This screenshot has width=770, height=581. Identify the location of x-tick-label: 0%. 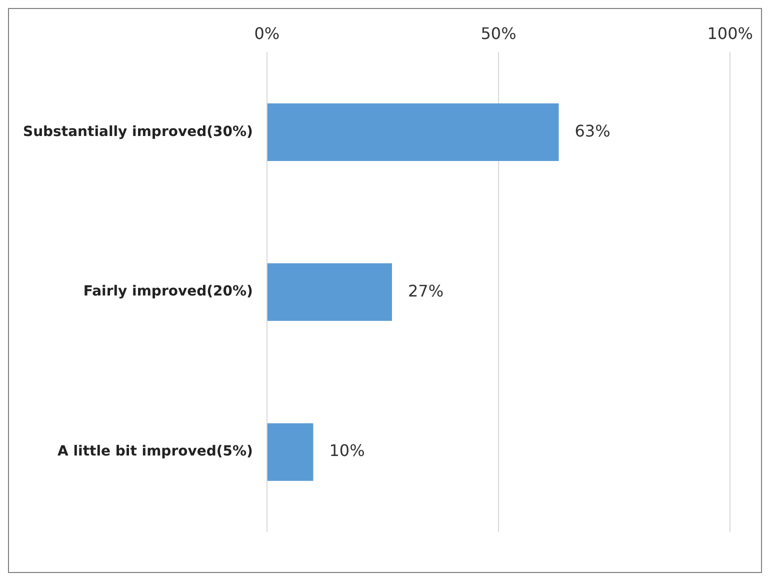
(267, 33).